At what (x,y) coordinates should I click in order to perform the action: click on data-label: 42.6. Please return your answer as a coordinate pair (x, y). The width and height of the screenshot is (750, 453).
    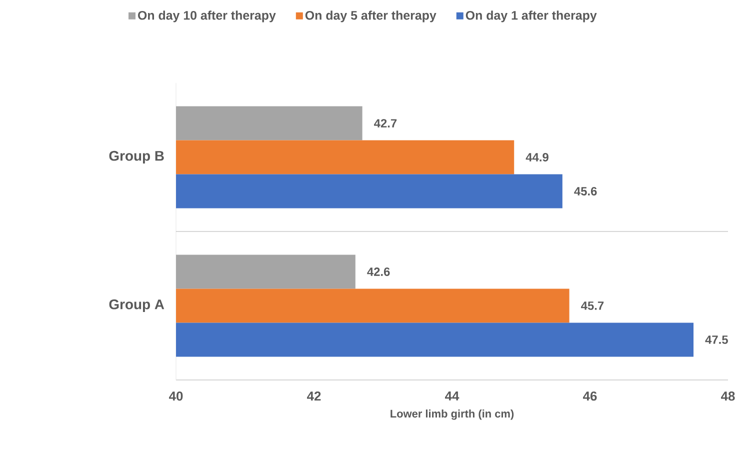
    Looking at the image, I should click on (378, 272).